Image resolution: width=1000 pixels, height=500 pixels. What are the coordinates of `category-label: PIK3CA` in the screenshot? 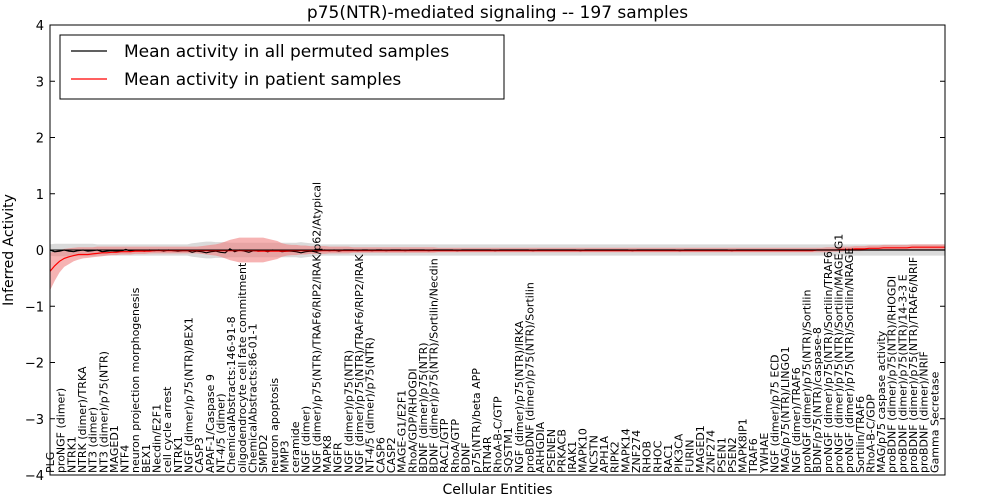 It's located at (679, 453).